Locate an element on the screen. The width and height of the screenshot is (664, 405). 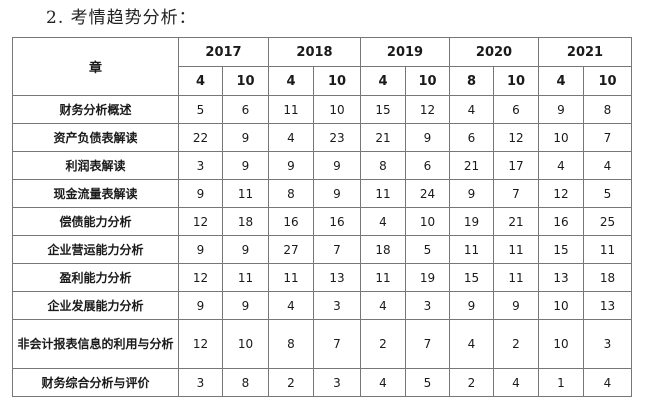
year-header: 2021 is located at coordinates (585, 52).